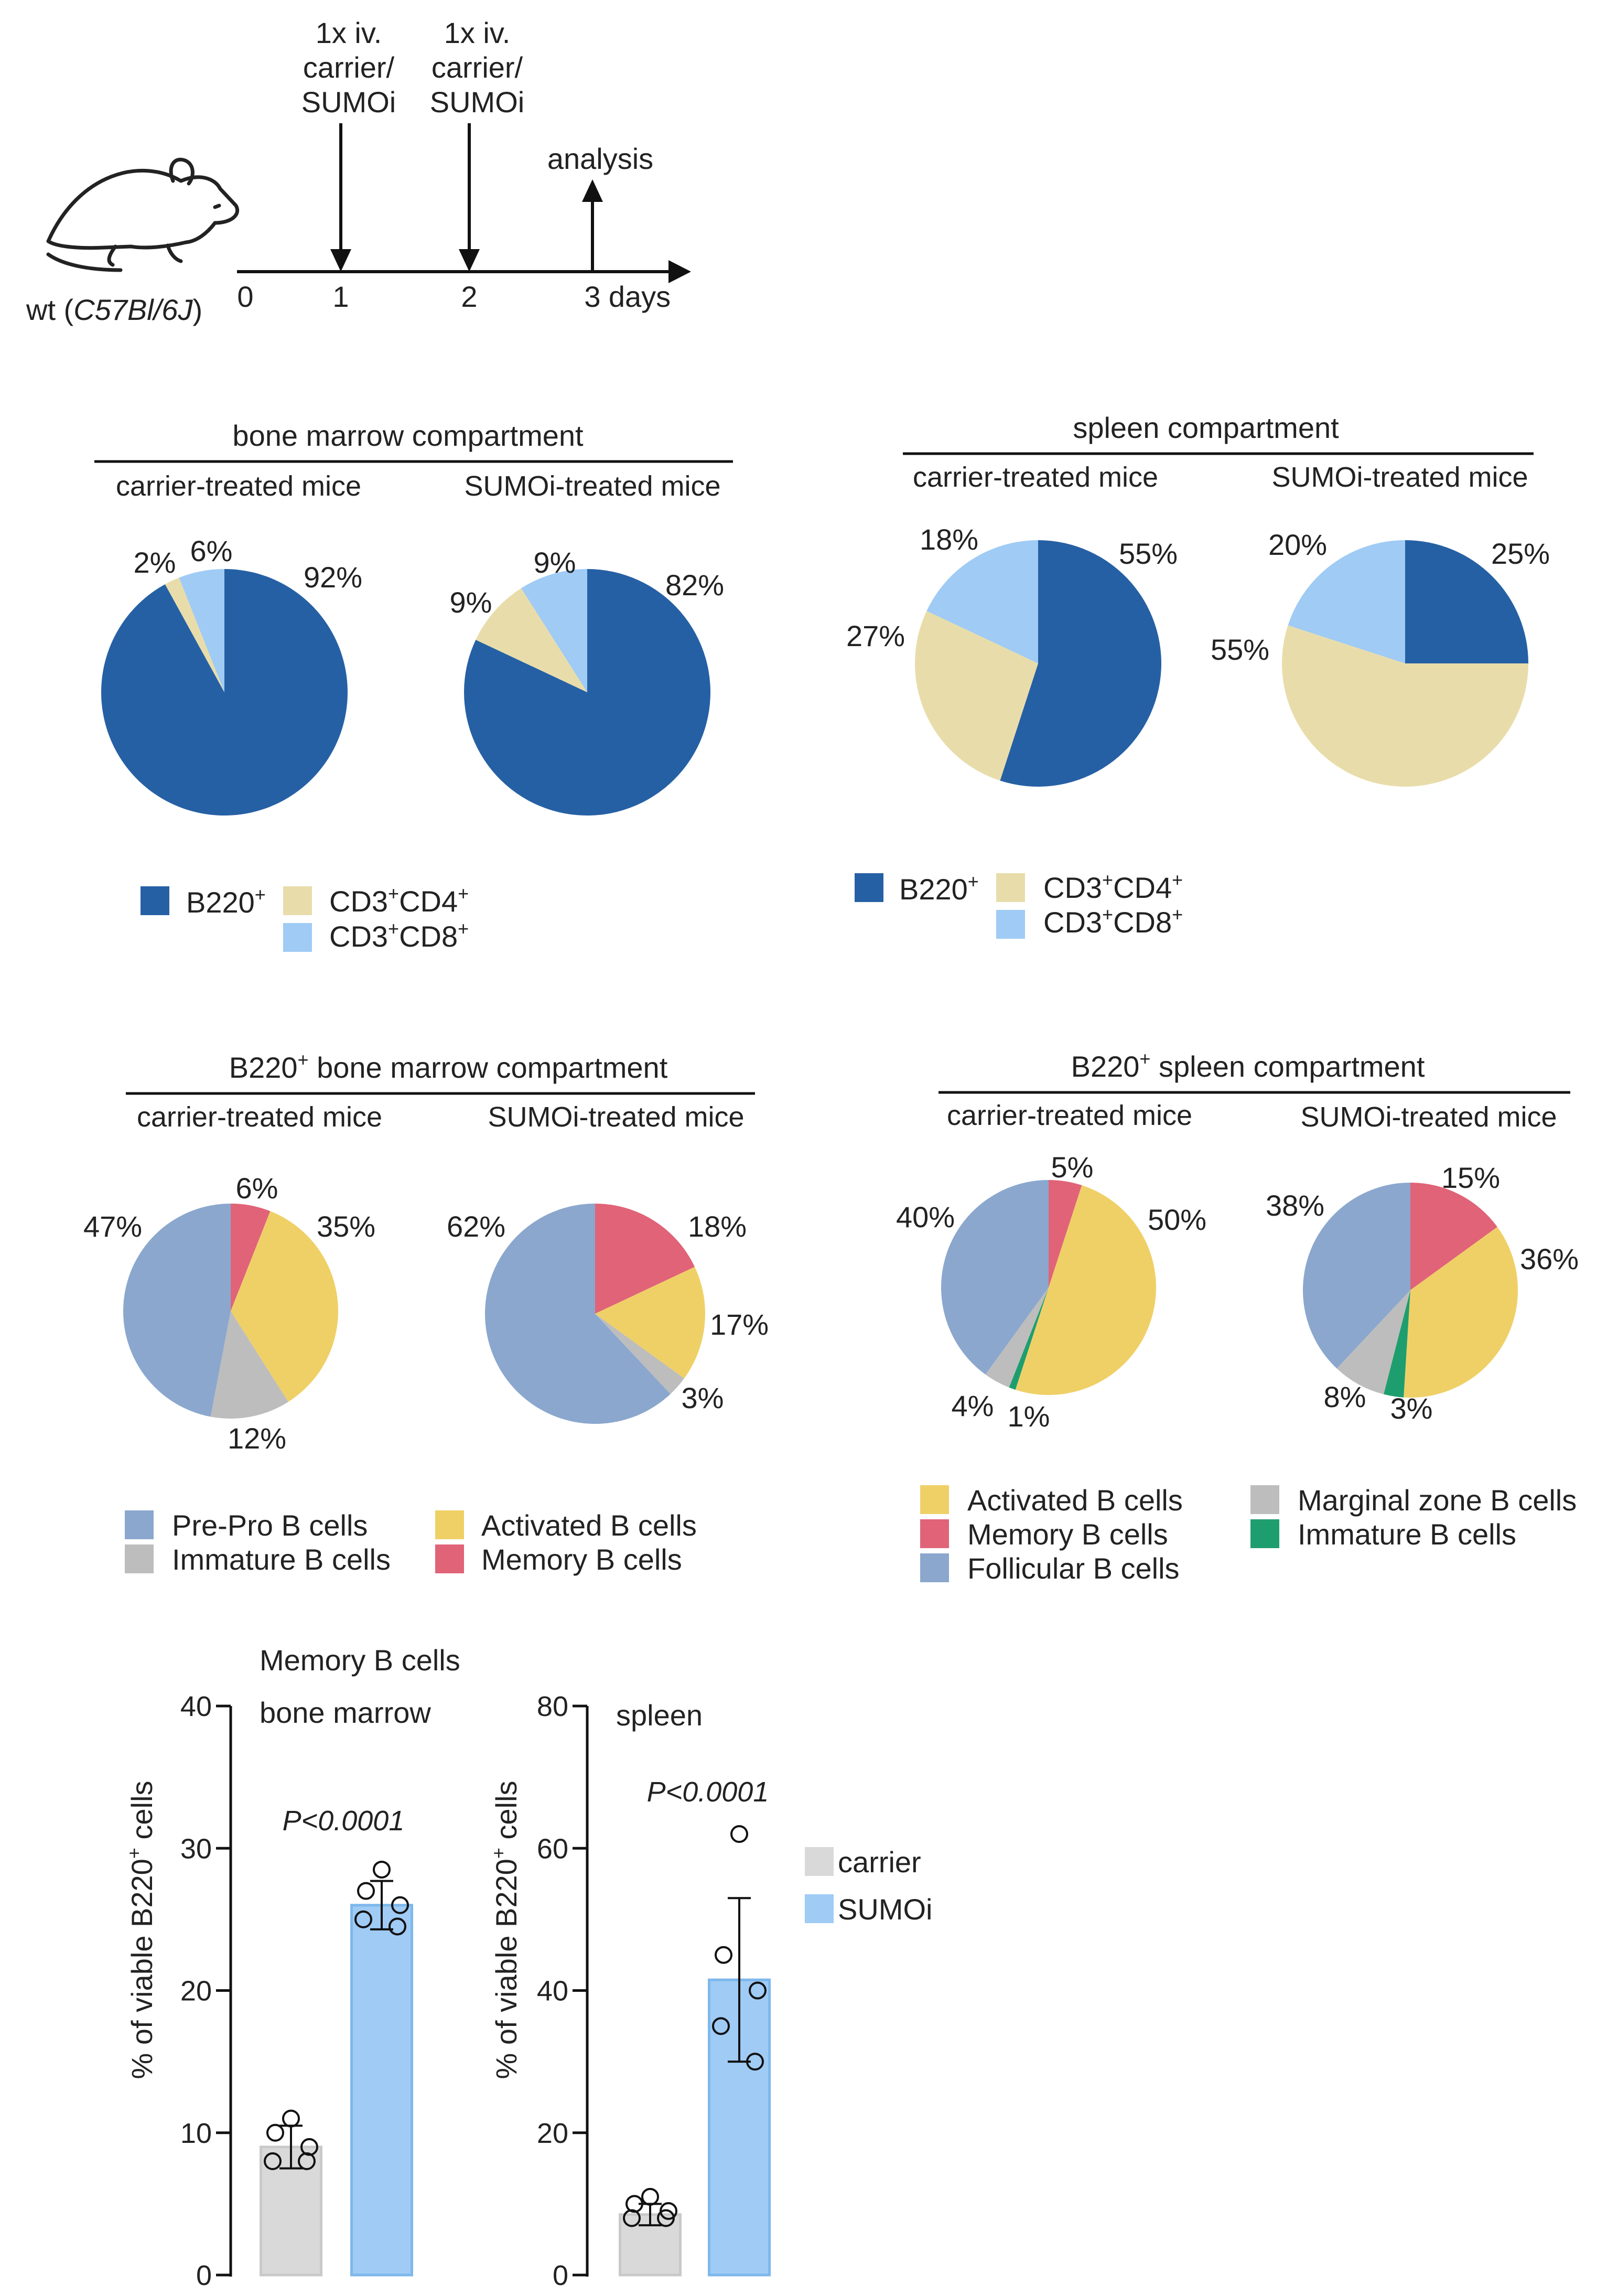  I want to click on legend-swatch-prepro, so click(139, 1524).